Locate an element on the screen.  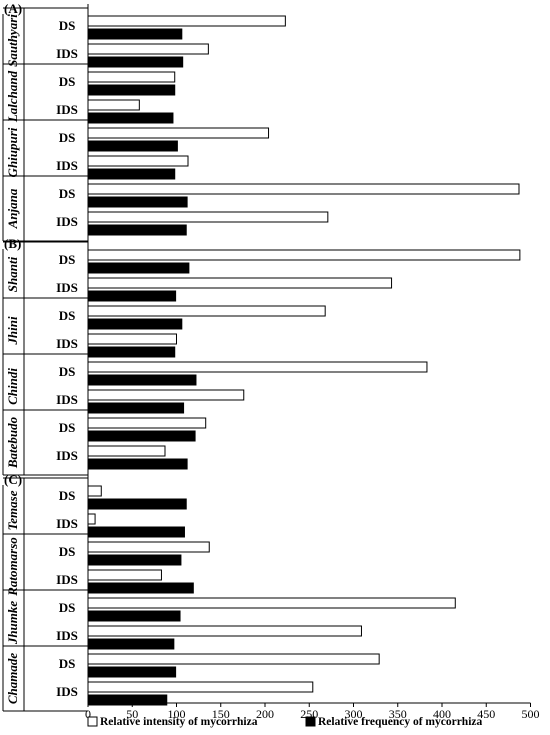
x-tick-label: 350 is located at coordinates (398, 714).